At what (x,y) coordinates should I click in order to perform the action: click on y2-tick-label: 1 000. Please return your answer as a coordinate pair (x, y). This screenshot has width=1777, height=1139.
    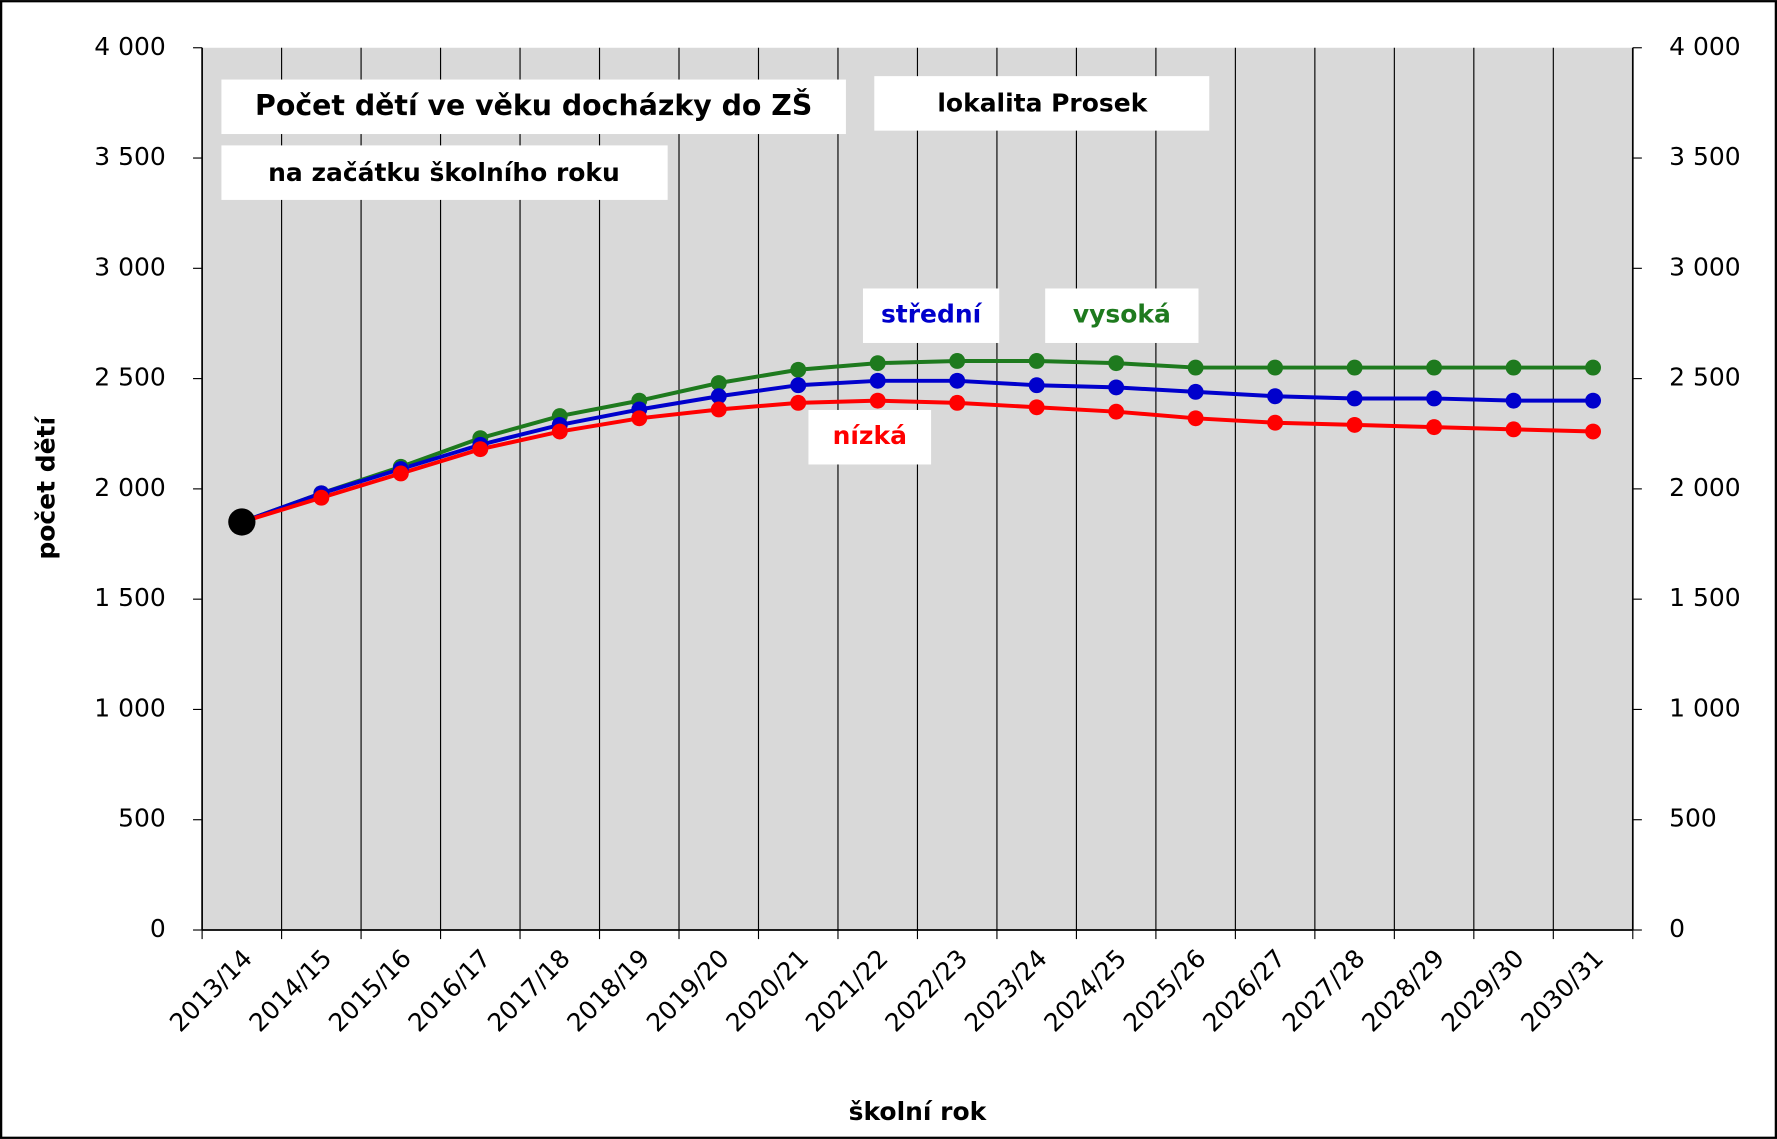
    Looking at the image, I should click on (1704, 707).